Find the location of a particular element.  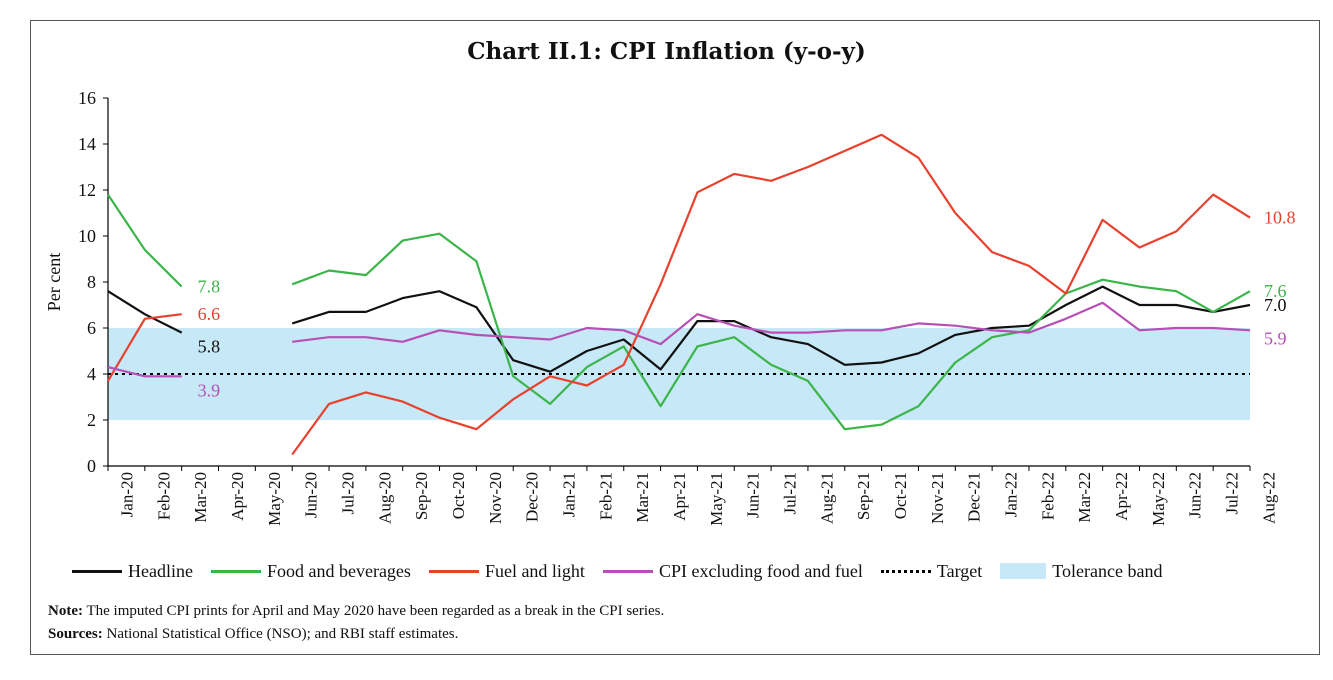

legend-label-core: CPI excluding food and fuel is located at coordinates (760, 570).